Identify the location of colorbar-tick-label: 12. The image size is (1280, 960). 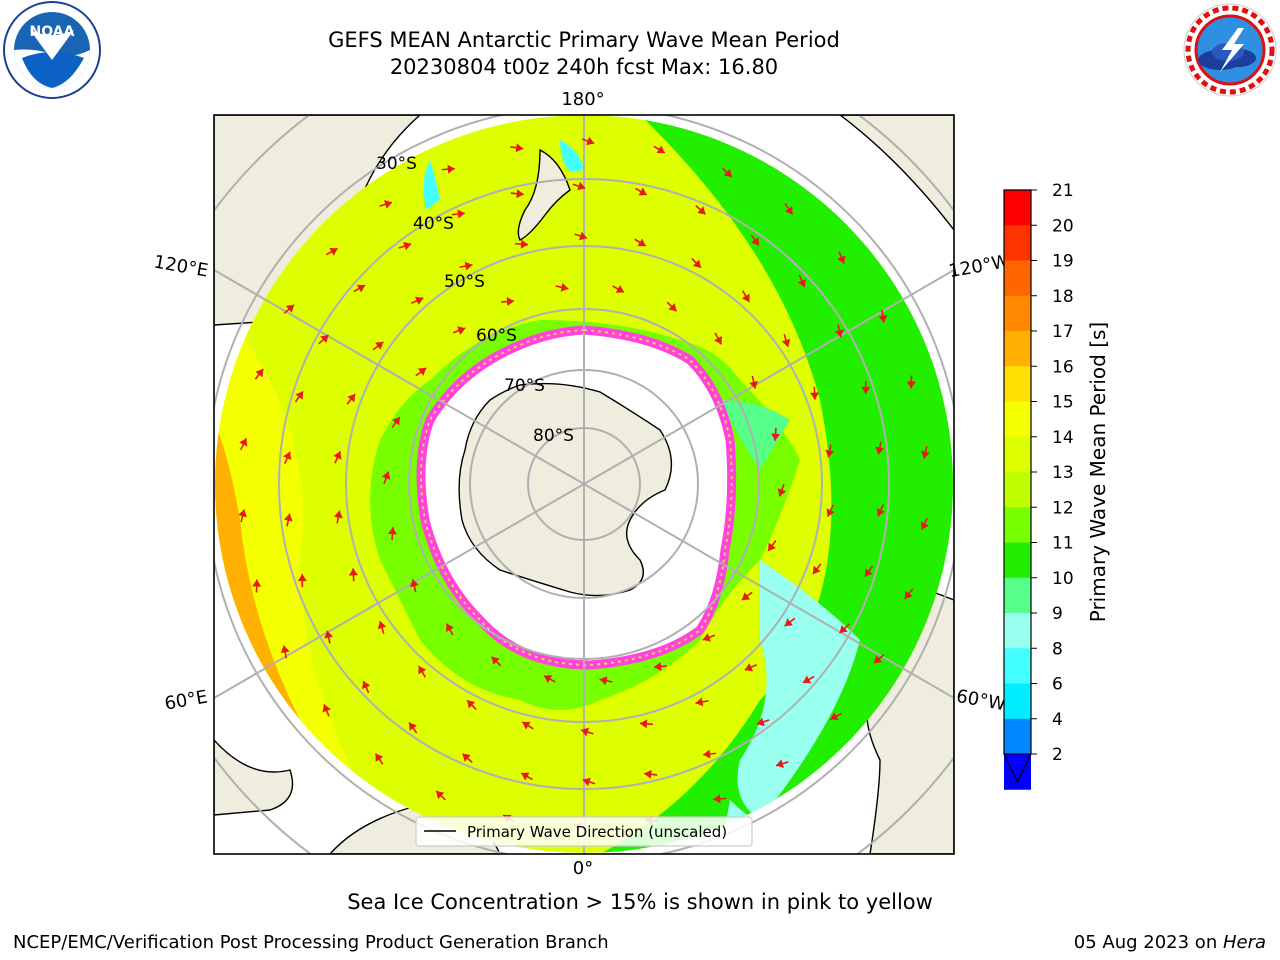
(1063, 508).